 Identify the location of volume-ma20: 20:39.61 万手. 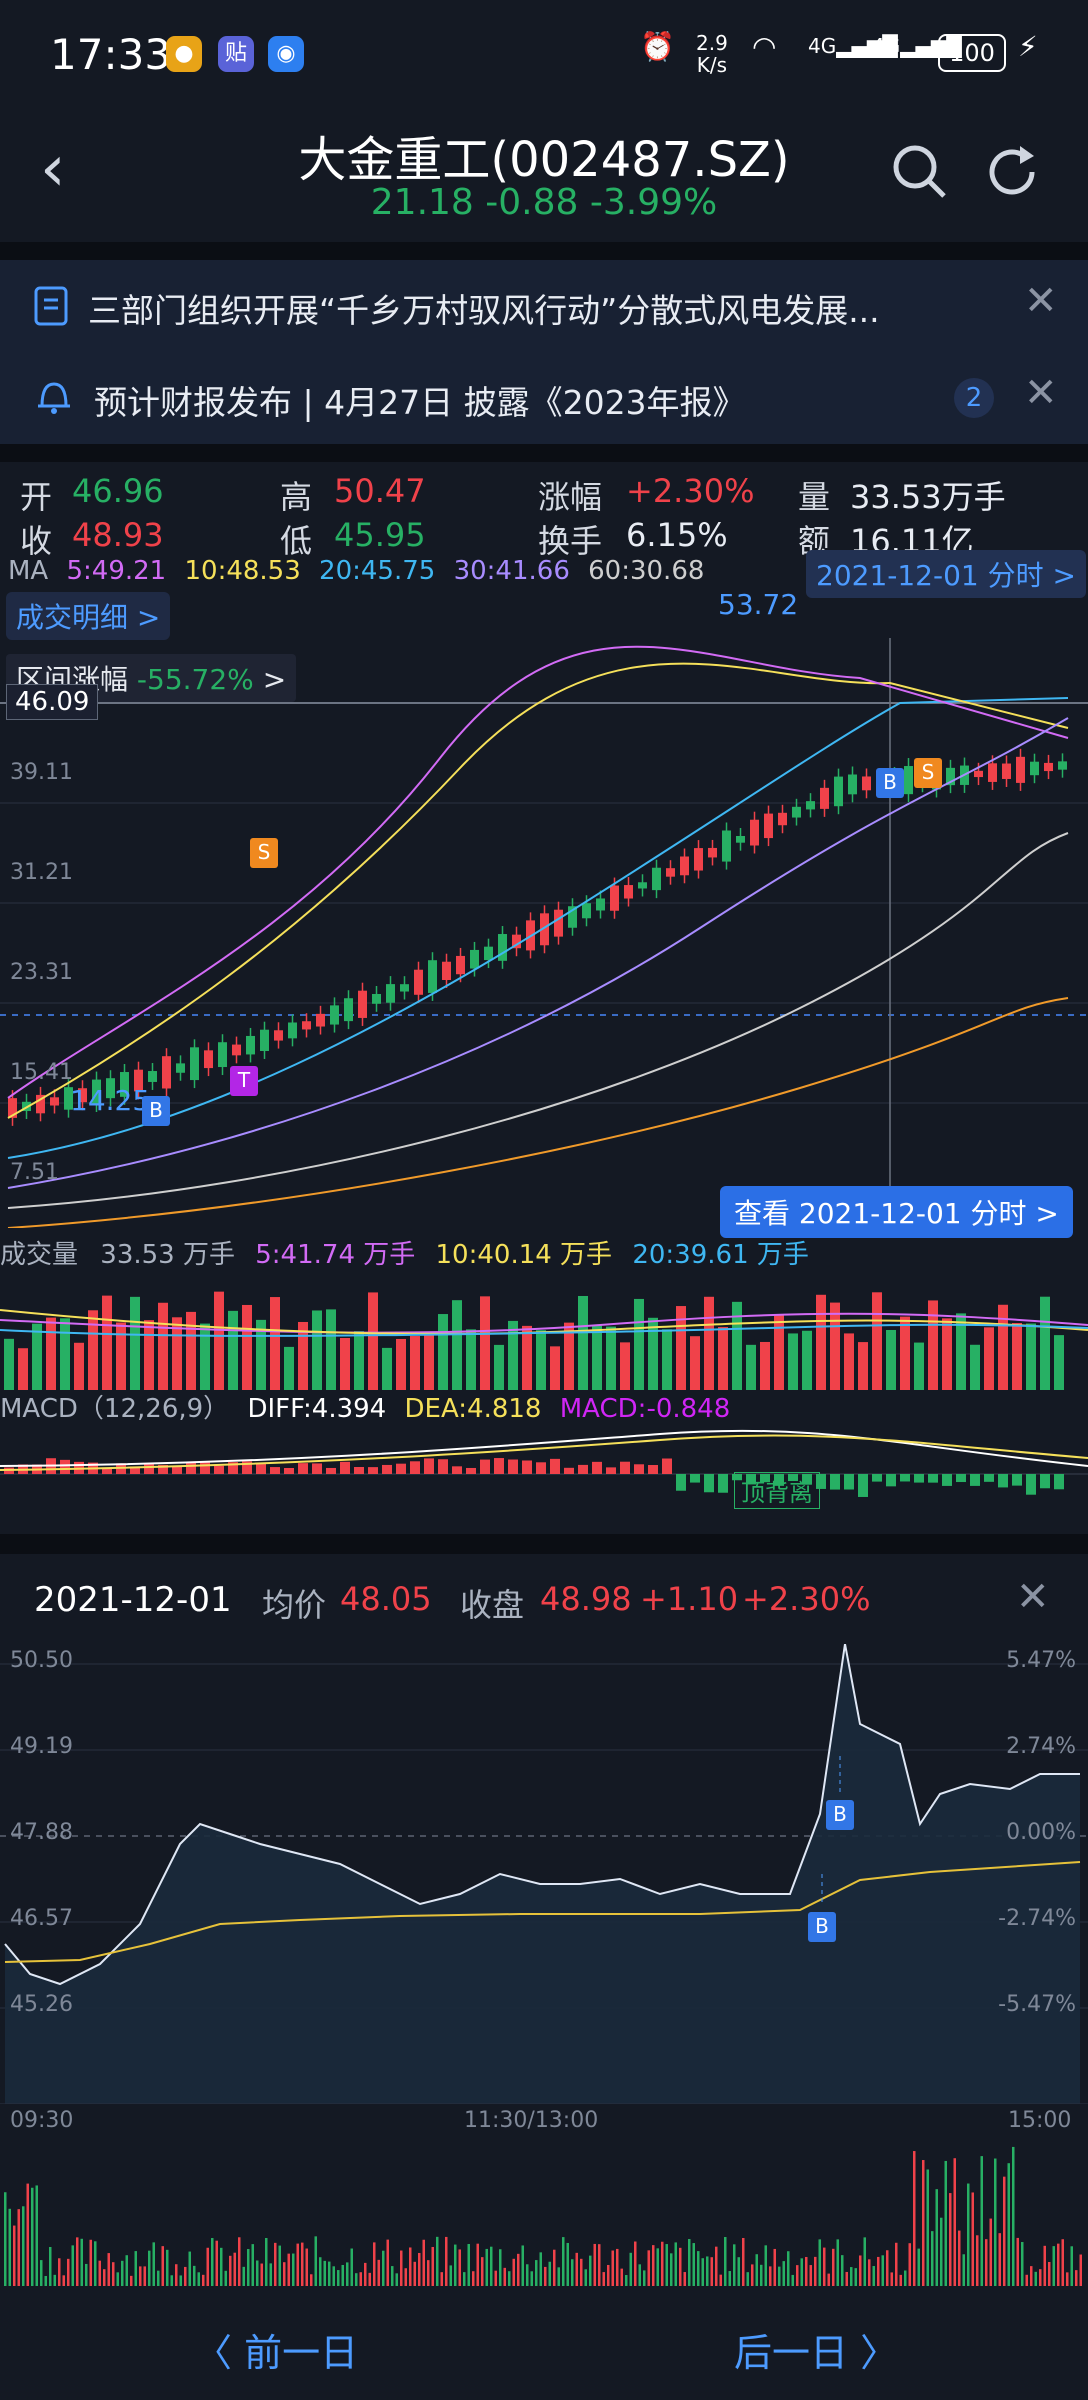
(720, 1255).